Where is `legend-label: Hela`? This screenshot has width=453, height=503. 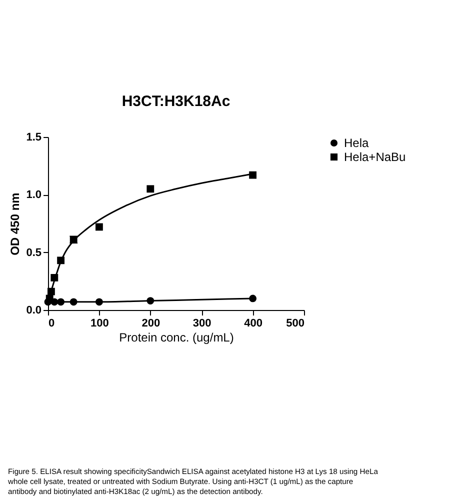
legend-label: Hela is located at coordinates (357, 143).